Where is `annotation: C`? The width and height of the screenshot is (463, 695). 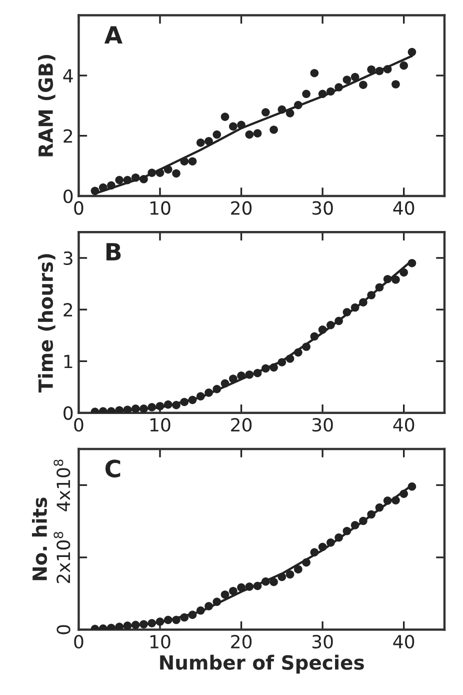 annotation: C is located at coordinates (112, 469).